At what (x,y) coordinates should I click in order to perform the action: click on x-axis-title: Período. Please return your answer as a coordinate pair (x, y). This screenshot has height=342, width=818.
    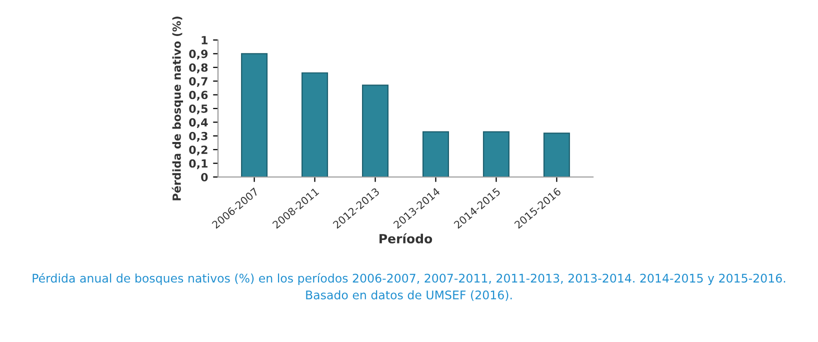
    Looking at the image, I should click on (406, 238).